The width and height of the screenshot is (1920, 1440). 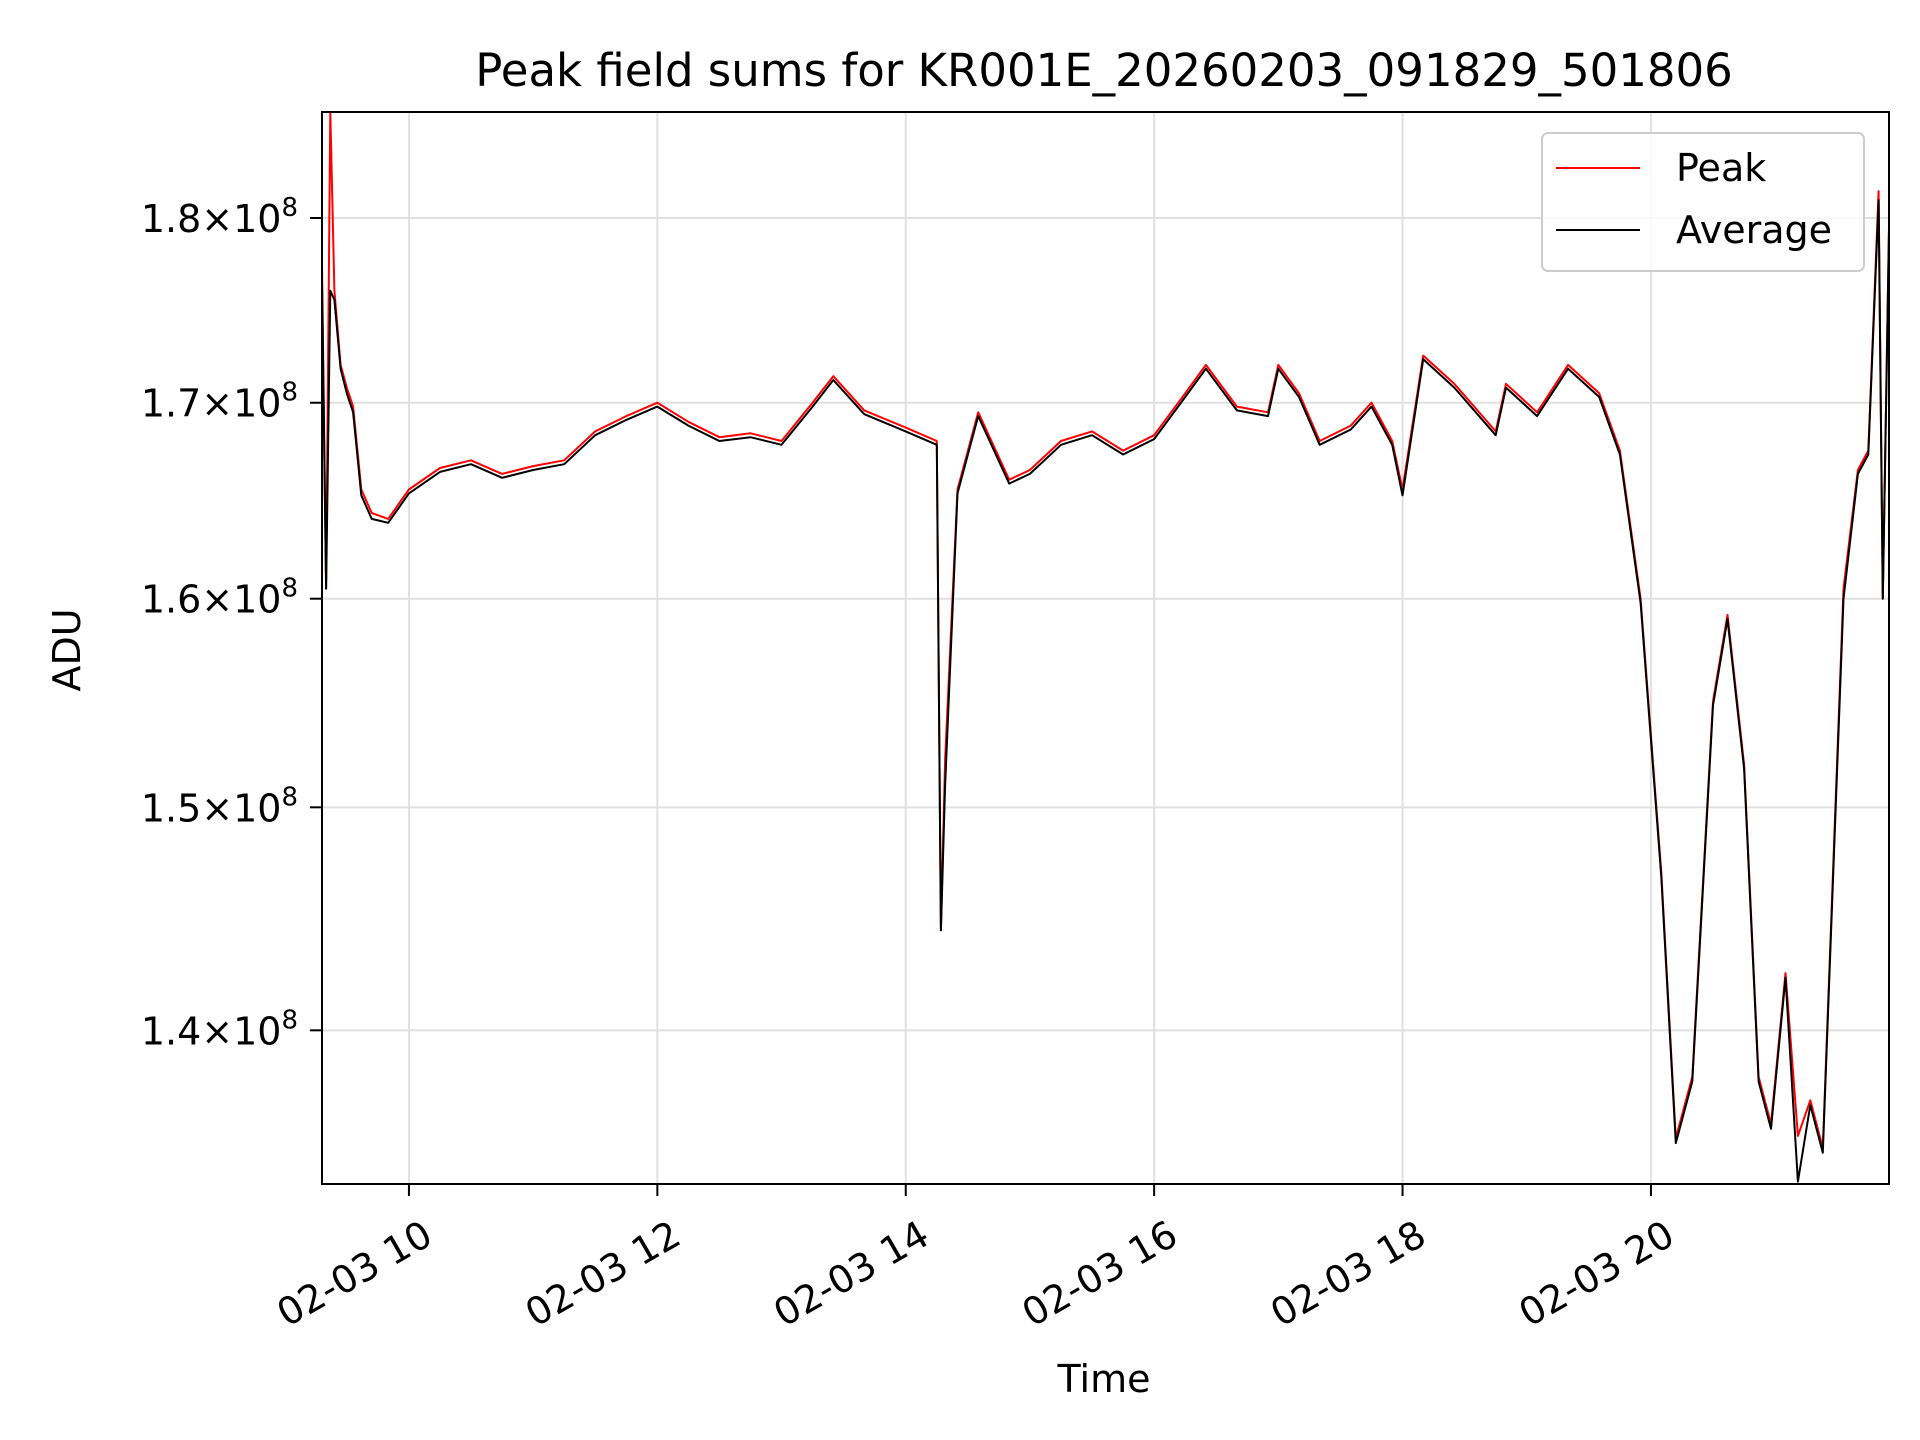 I want to click on legend: Peak Average, so click(x=1703, y=202).